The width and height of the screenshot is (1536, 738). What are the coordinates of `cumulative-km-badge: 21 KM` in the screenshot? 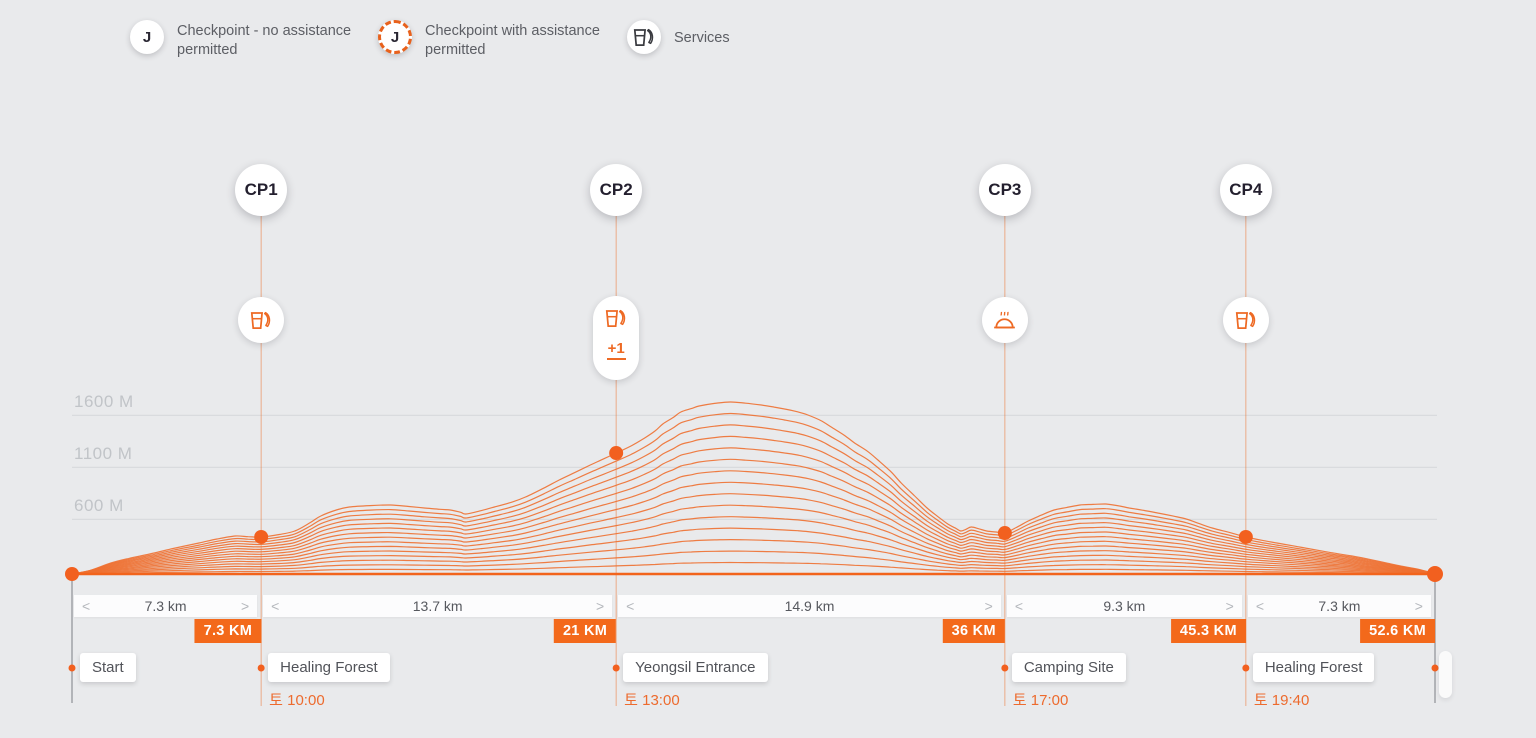 It's located at (585, 631).